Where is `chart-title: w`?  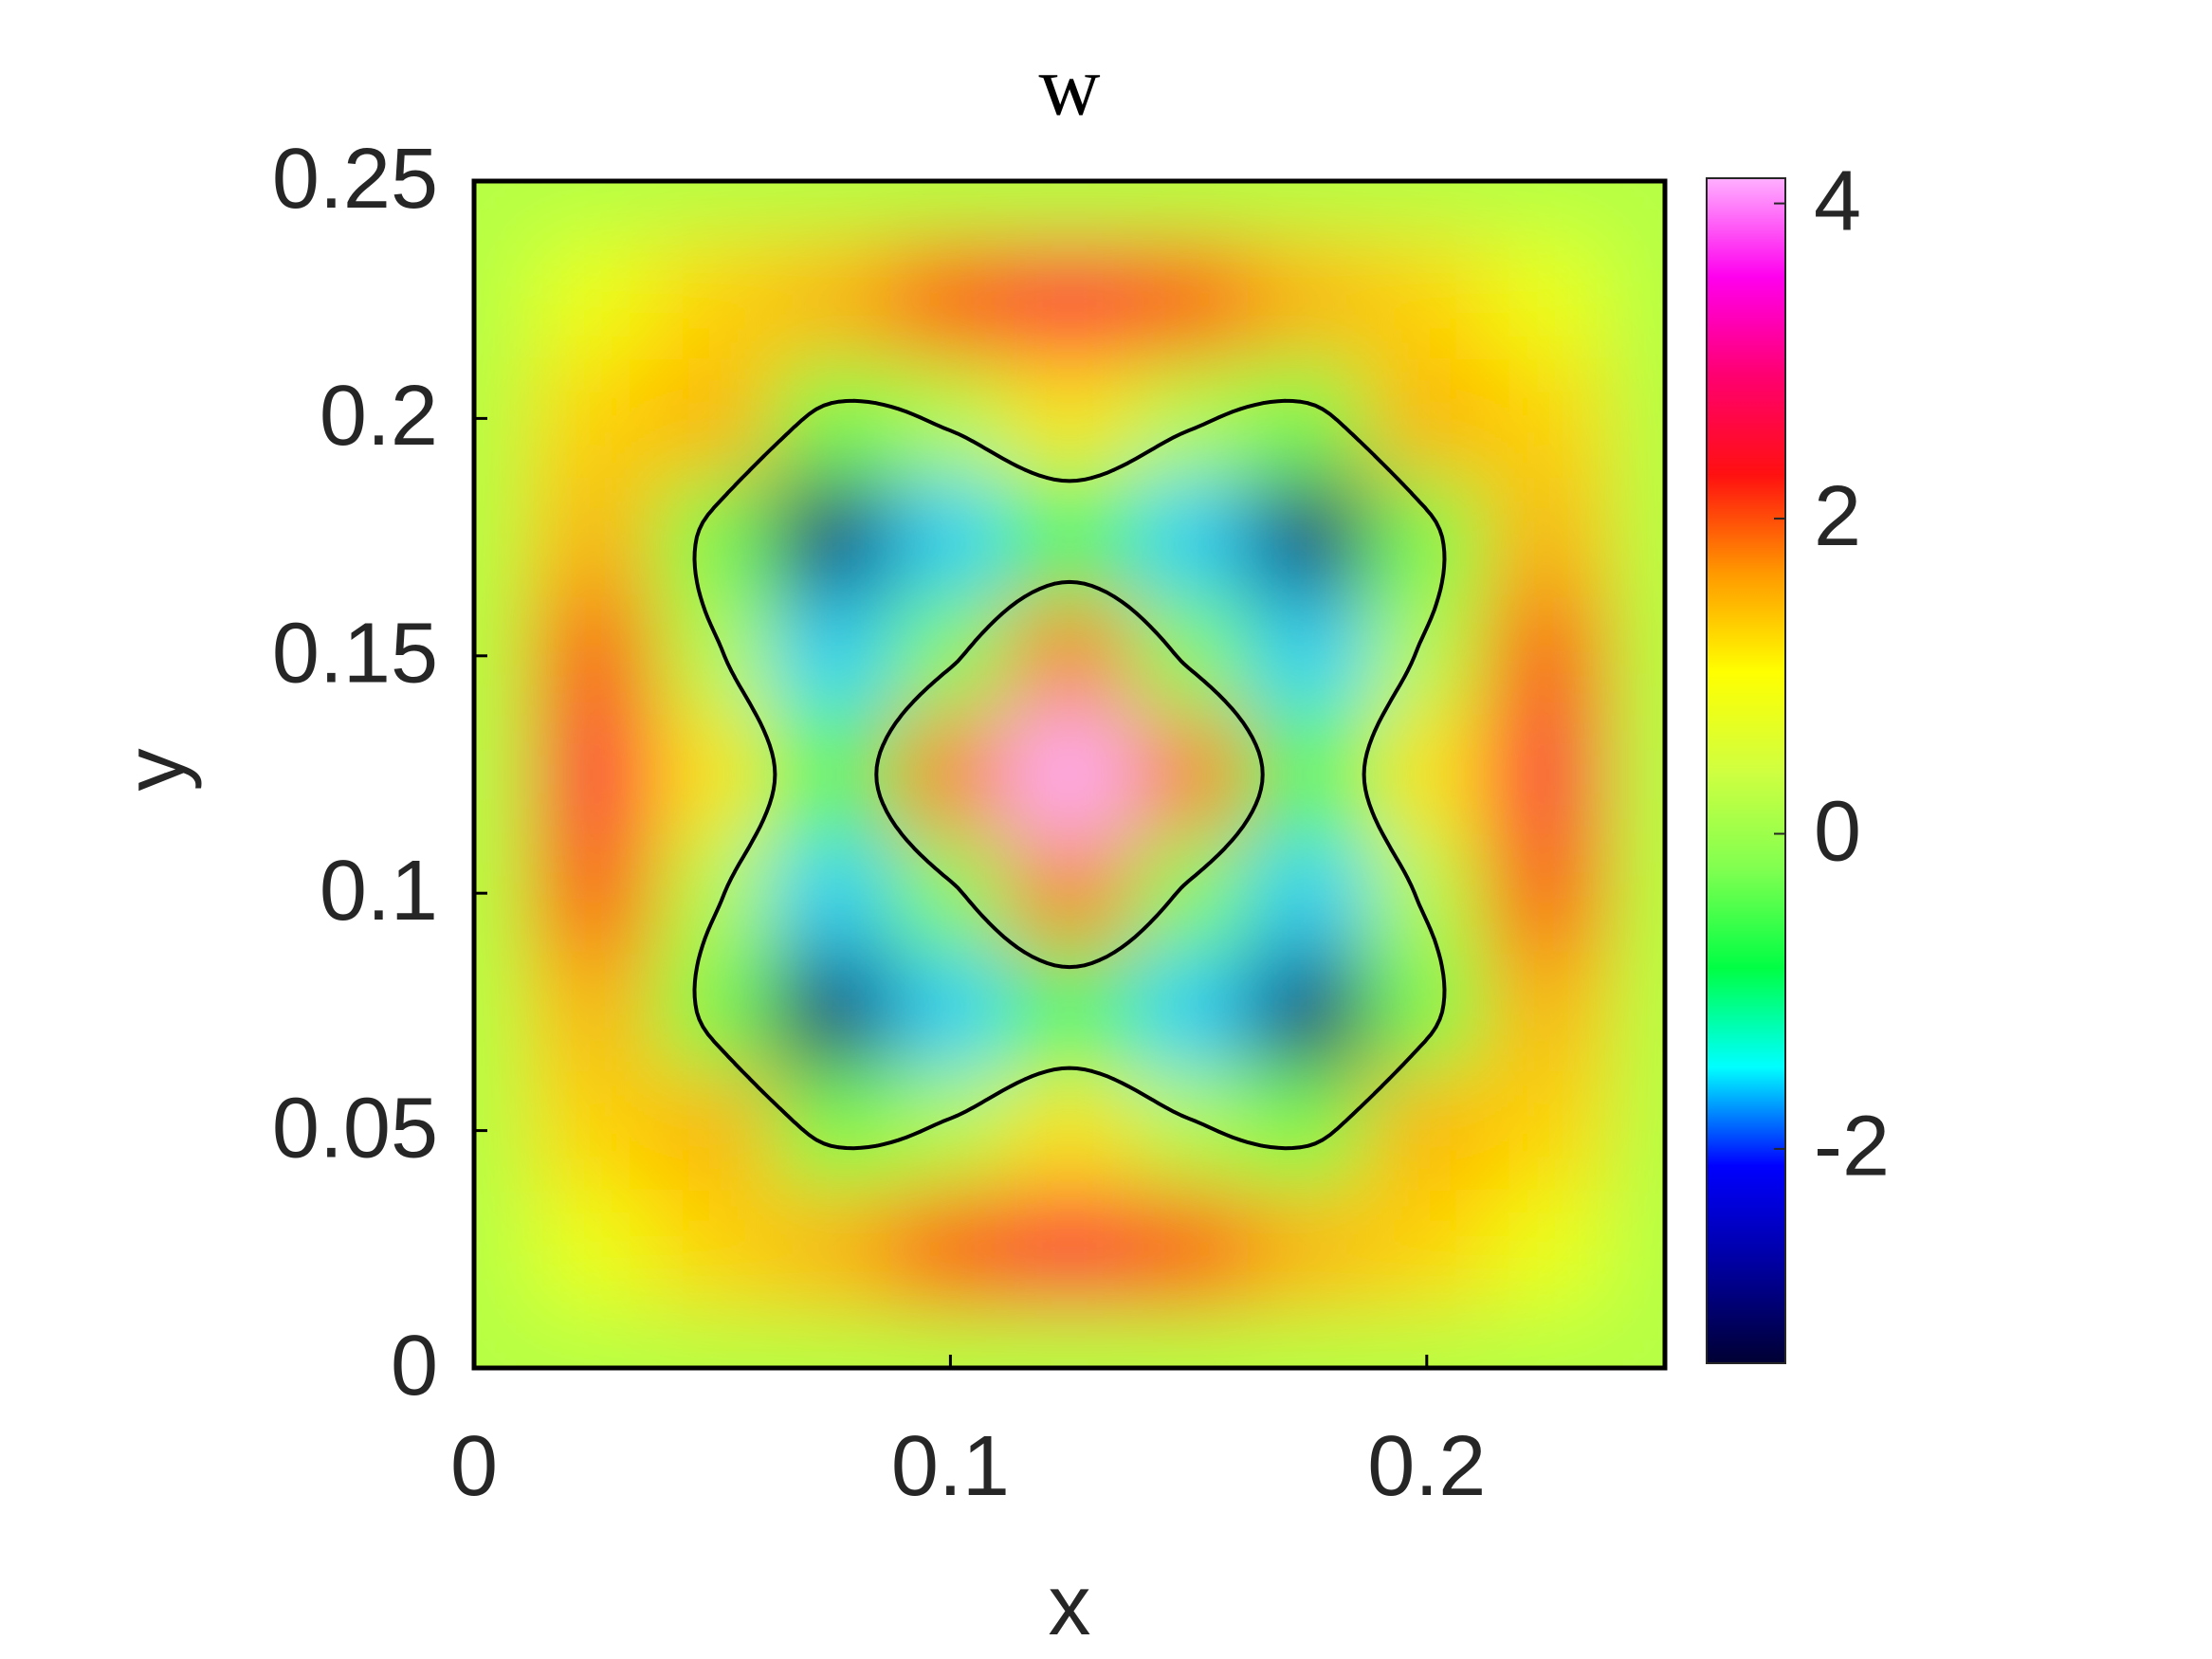 chart-title: w is located at coordinates (1070, 87).